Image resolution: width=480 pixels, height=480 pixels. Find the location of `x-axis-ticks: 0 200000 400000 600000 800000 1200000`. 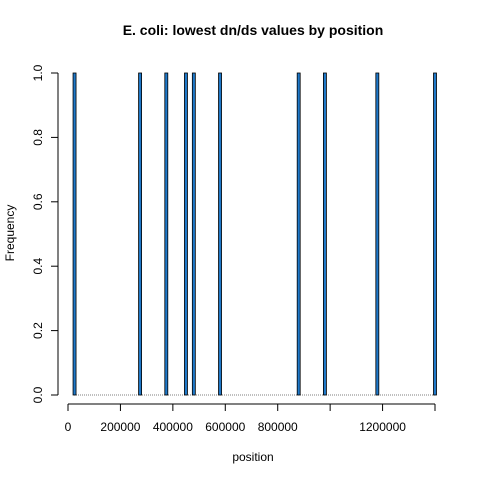

x-axis-ticks: 0 200000 400000 600000 800000 1200000 is located at coordinates (250, 419).